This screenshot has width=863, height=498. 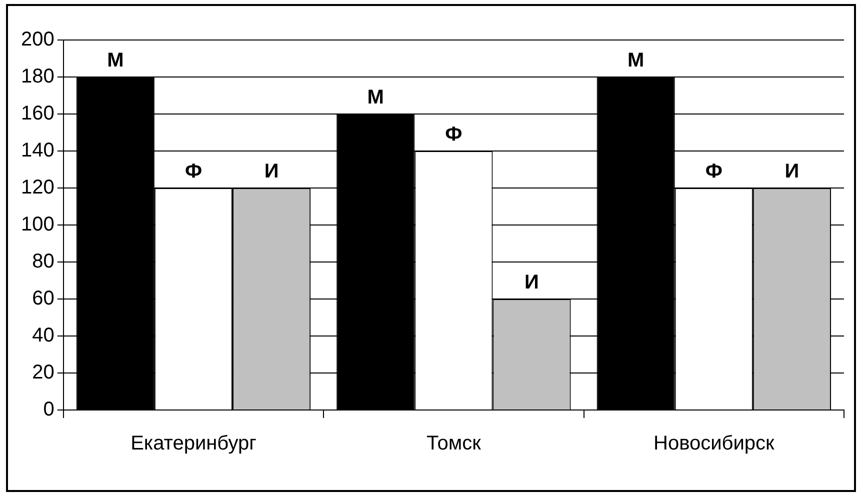 What do you see at coordinates (193, 443) in the screenshot?
I see `x-tick-label: Екатеринбург` at bounding box center [193, 443].